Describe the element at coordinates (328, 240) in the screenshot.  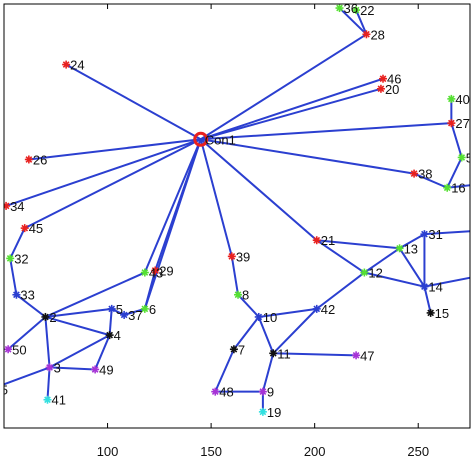
I see `node-label-21: 21` at that location.